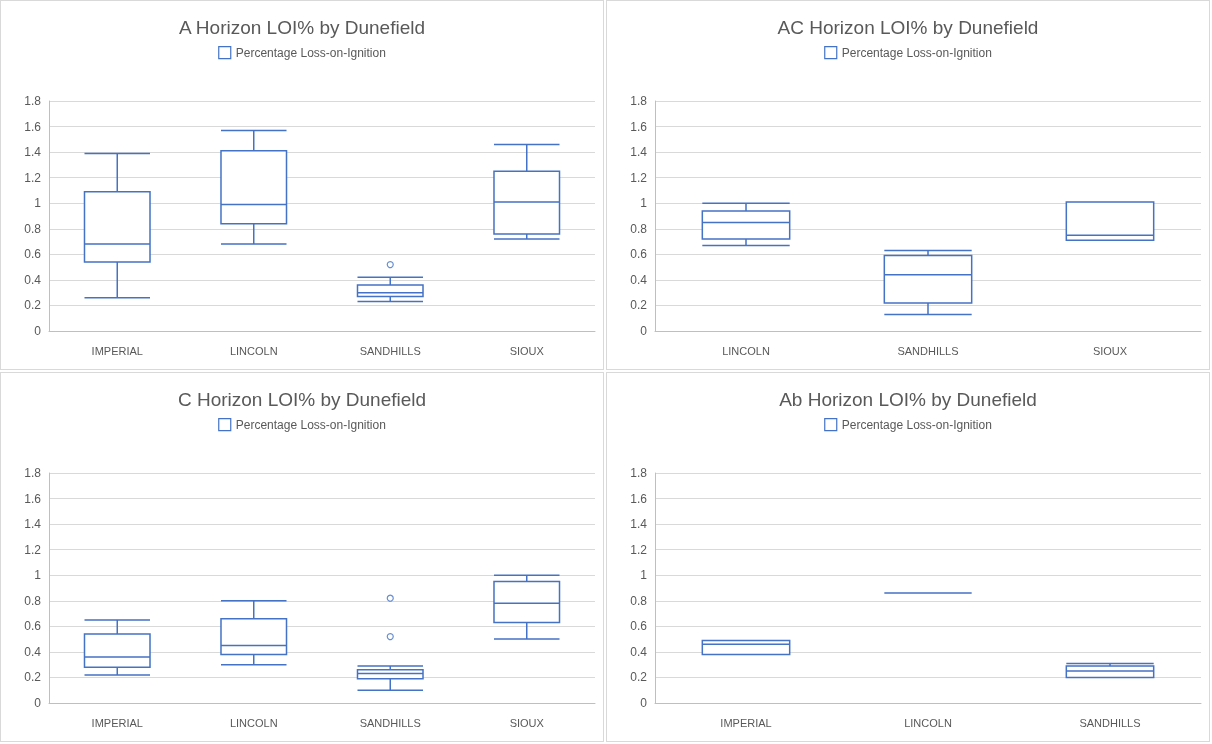  I want to click on chart-title: Ab Horizon LOI% by Dunefield, so click(908, 399).